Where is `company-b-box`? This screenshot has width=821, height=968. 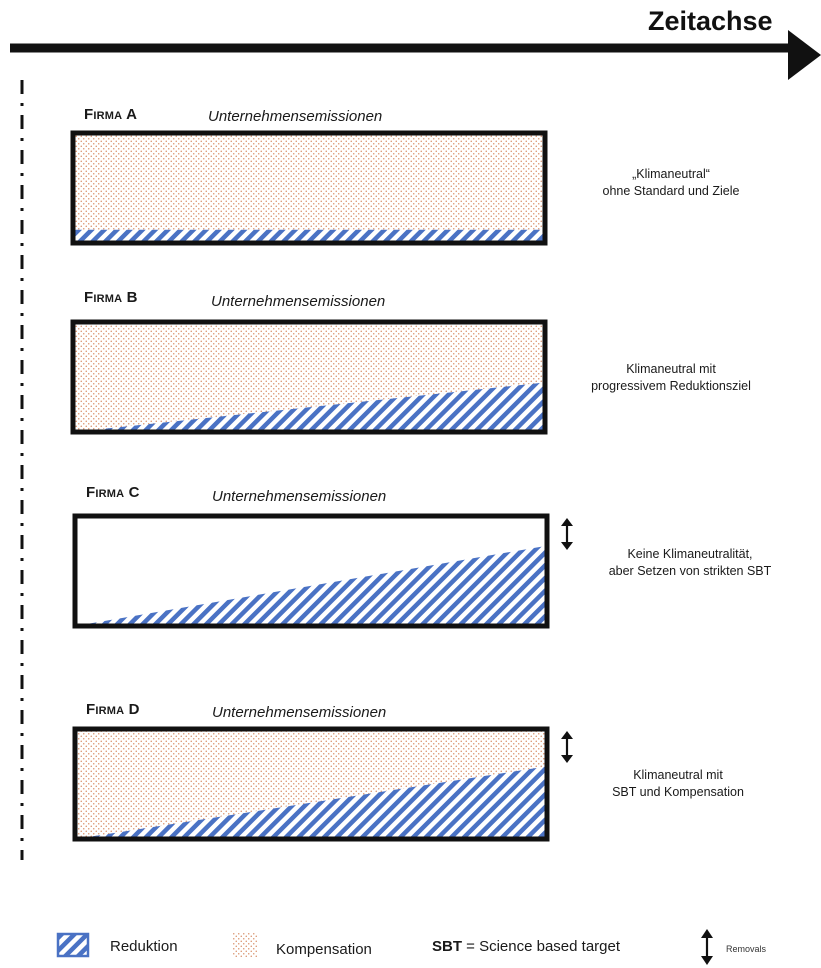 company-b-box is located at coordinates (309, 377).